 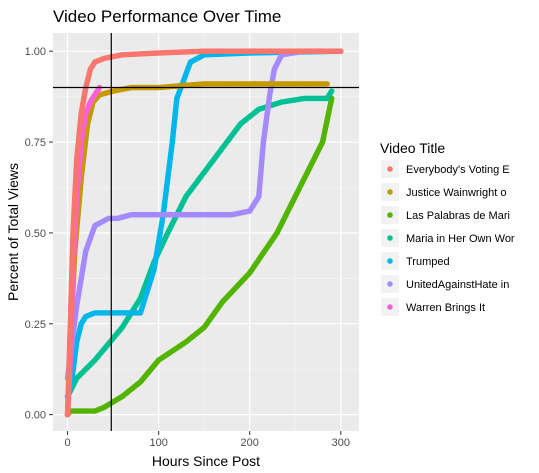 I want to click on y-tick-label: 0.50, so click(x=35, y=234).